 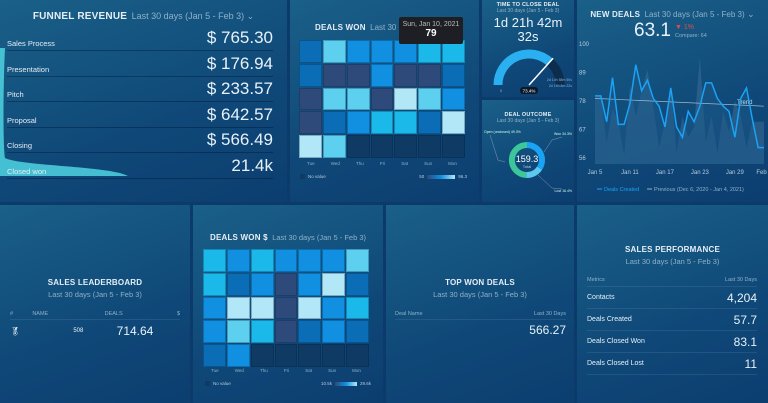 What do you see at coordinates (621, 190) in the screenshot?
I see `legend-deals-created: Deals Created` at bounding box center [621, 190].